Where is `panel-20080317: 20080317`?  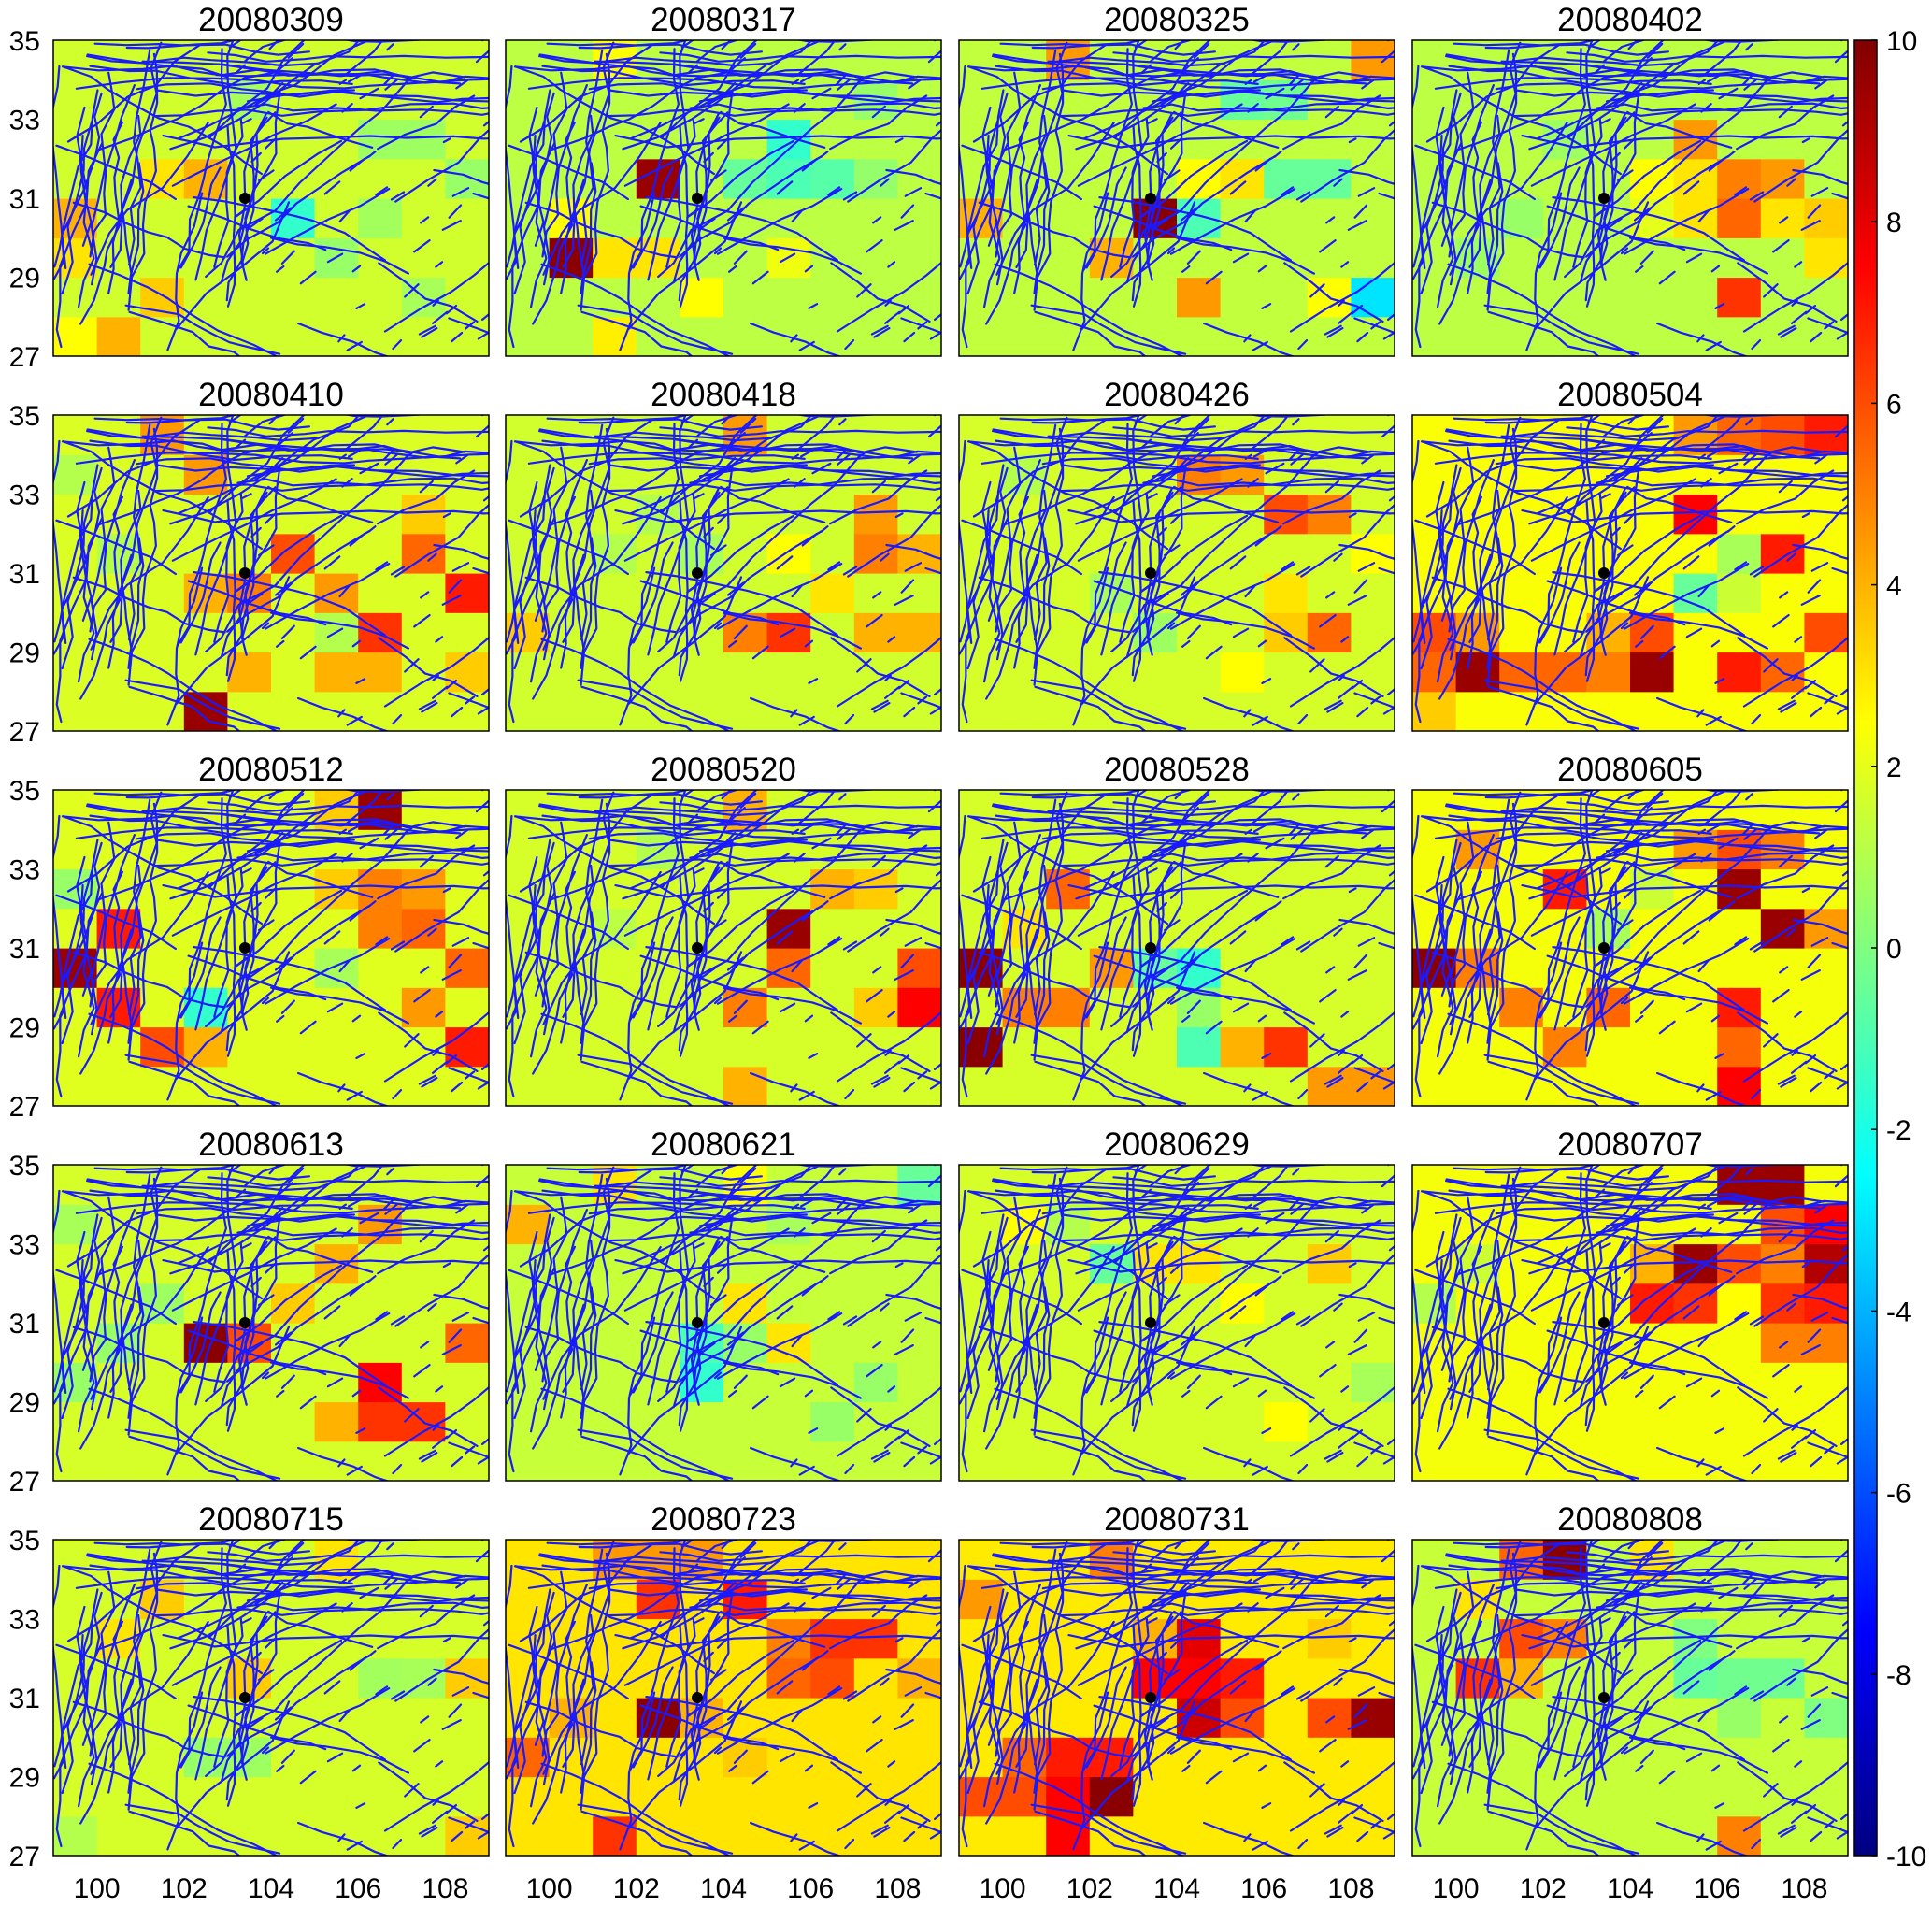
panel-20080317: 20080317 is located at coordinates (723, 179).